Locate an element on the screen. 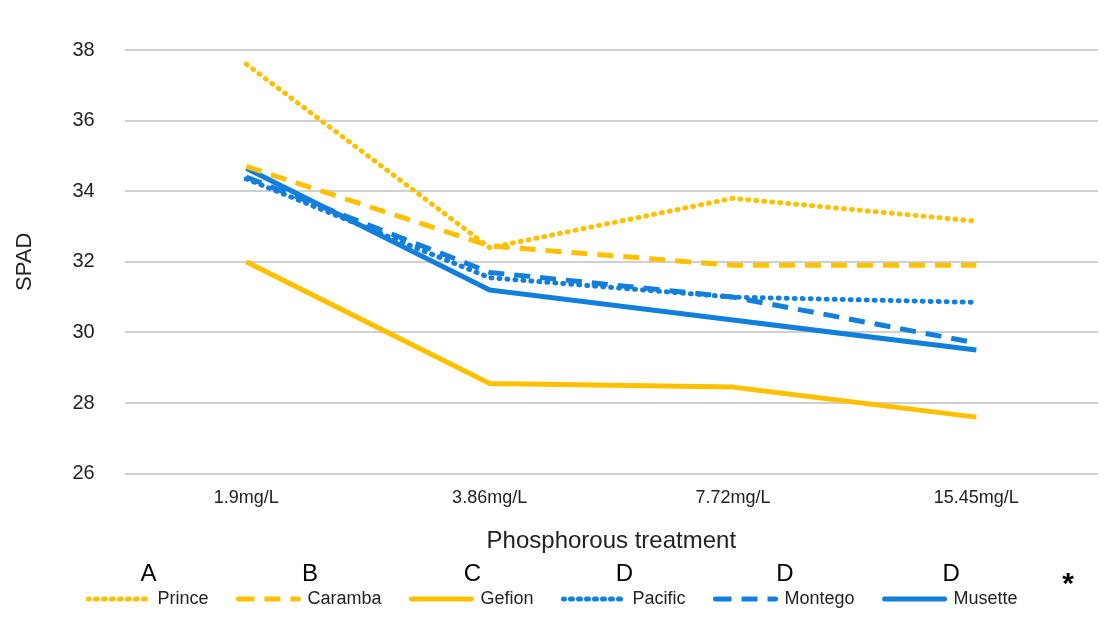 This screenshot has width=1117, height=624. legend-label: Prince is located at coordinates (183, 597).